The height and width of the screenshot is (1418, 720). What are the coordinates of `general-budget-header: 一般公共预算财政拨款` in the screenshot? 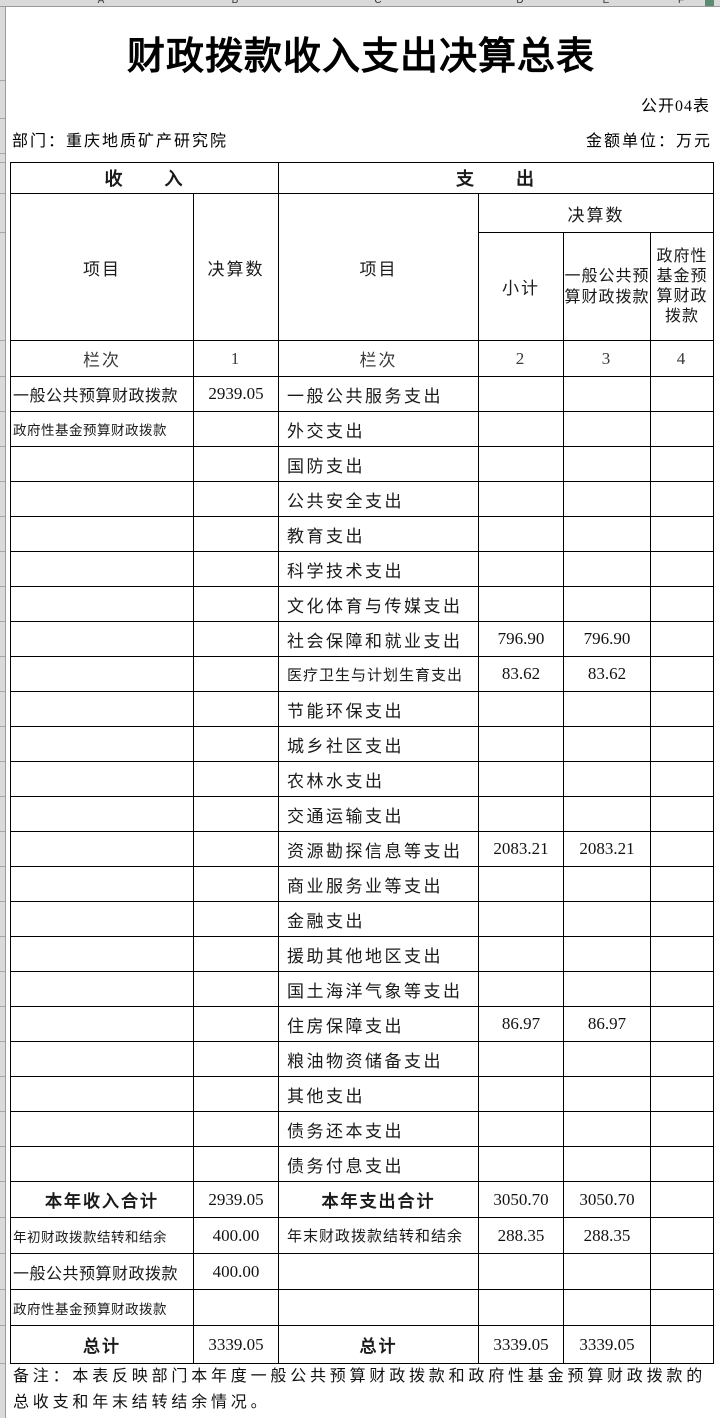 It's located at (607, 286).